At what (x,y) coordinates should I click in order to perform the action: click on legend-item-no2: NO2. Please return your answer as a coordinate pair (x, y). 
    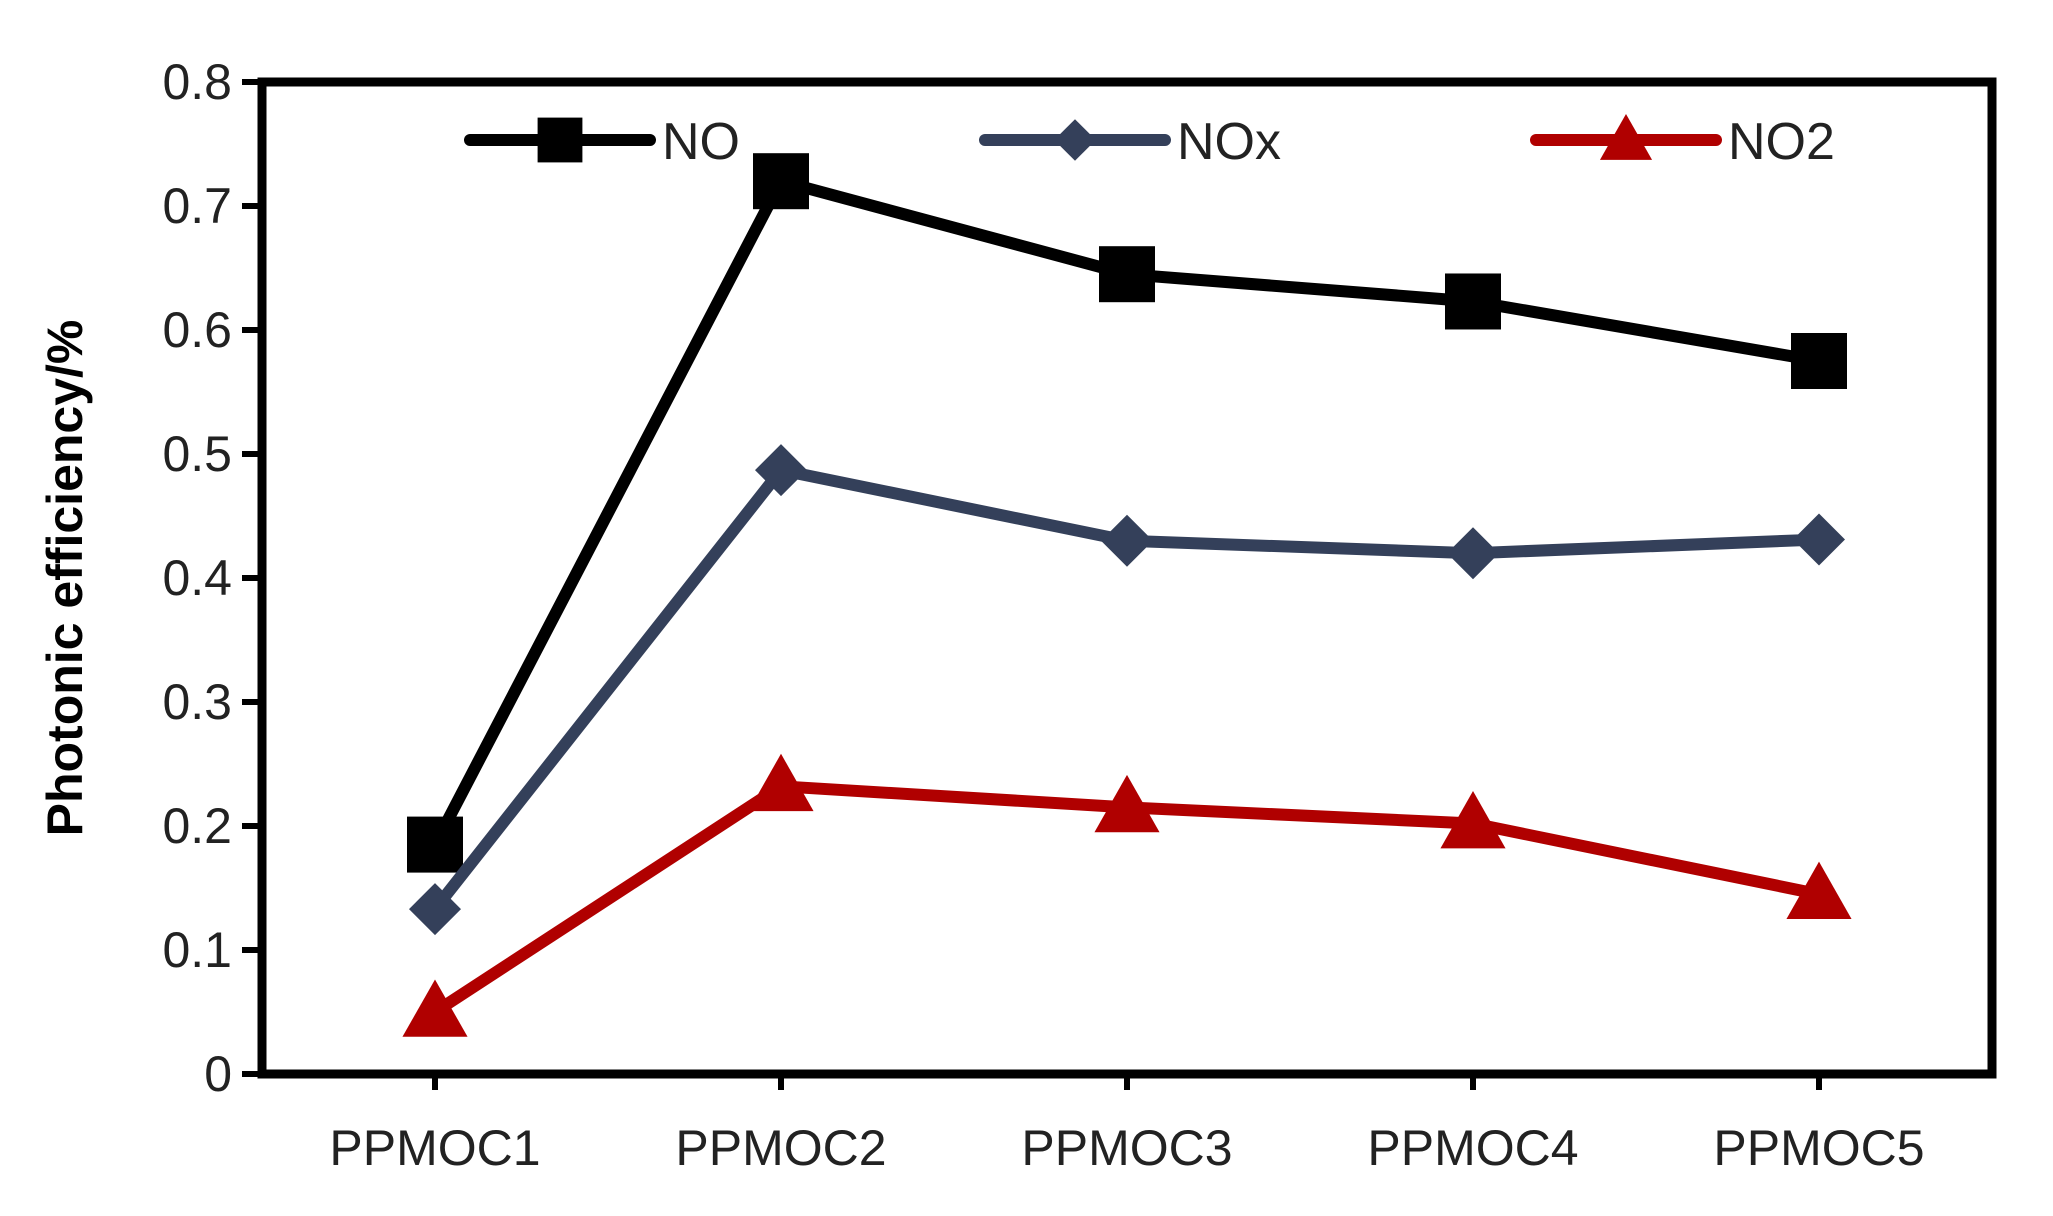
    Looking at the image, I should click on (1682, 142).